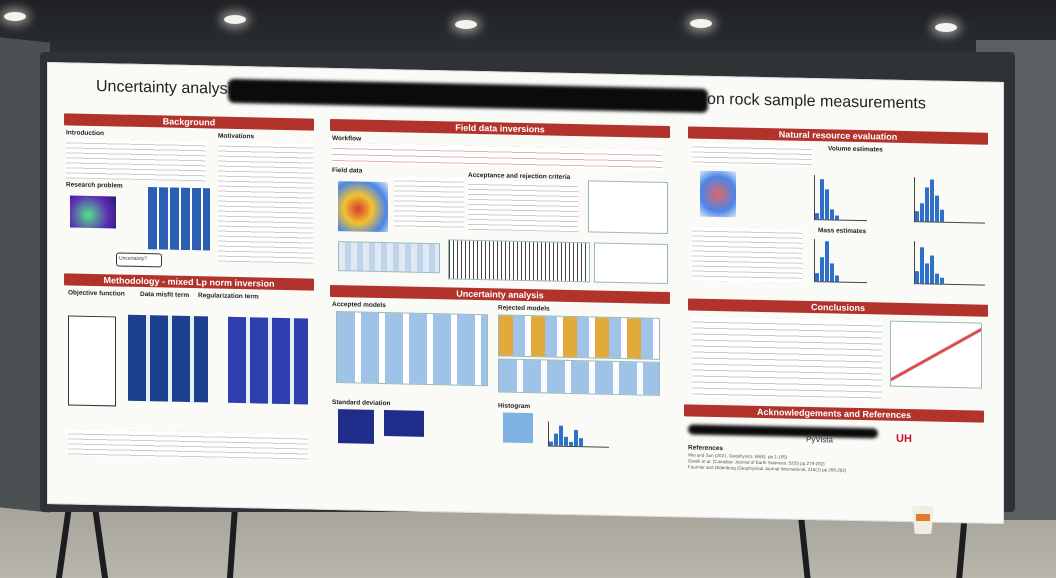 This screenshot has width=1056, height=578. I want to click on resource-map, so click(718, 194).